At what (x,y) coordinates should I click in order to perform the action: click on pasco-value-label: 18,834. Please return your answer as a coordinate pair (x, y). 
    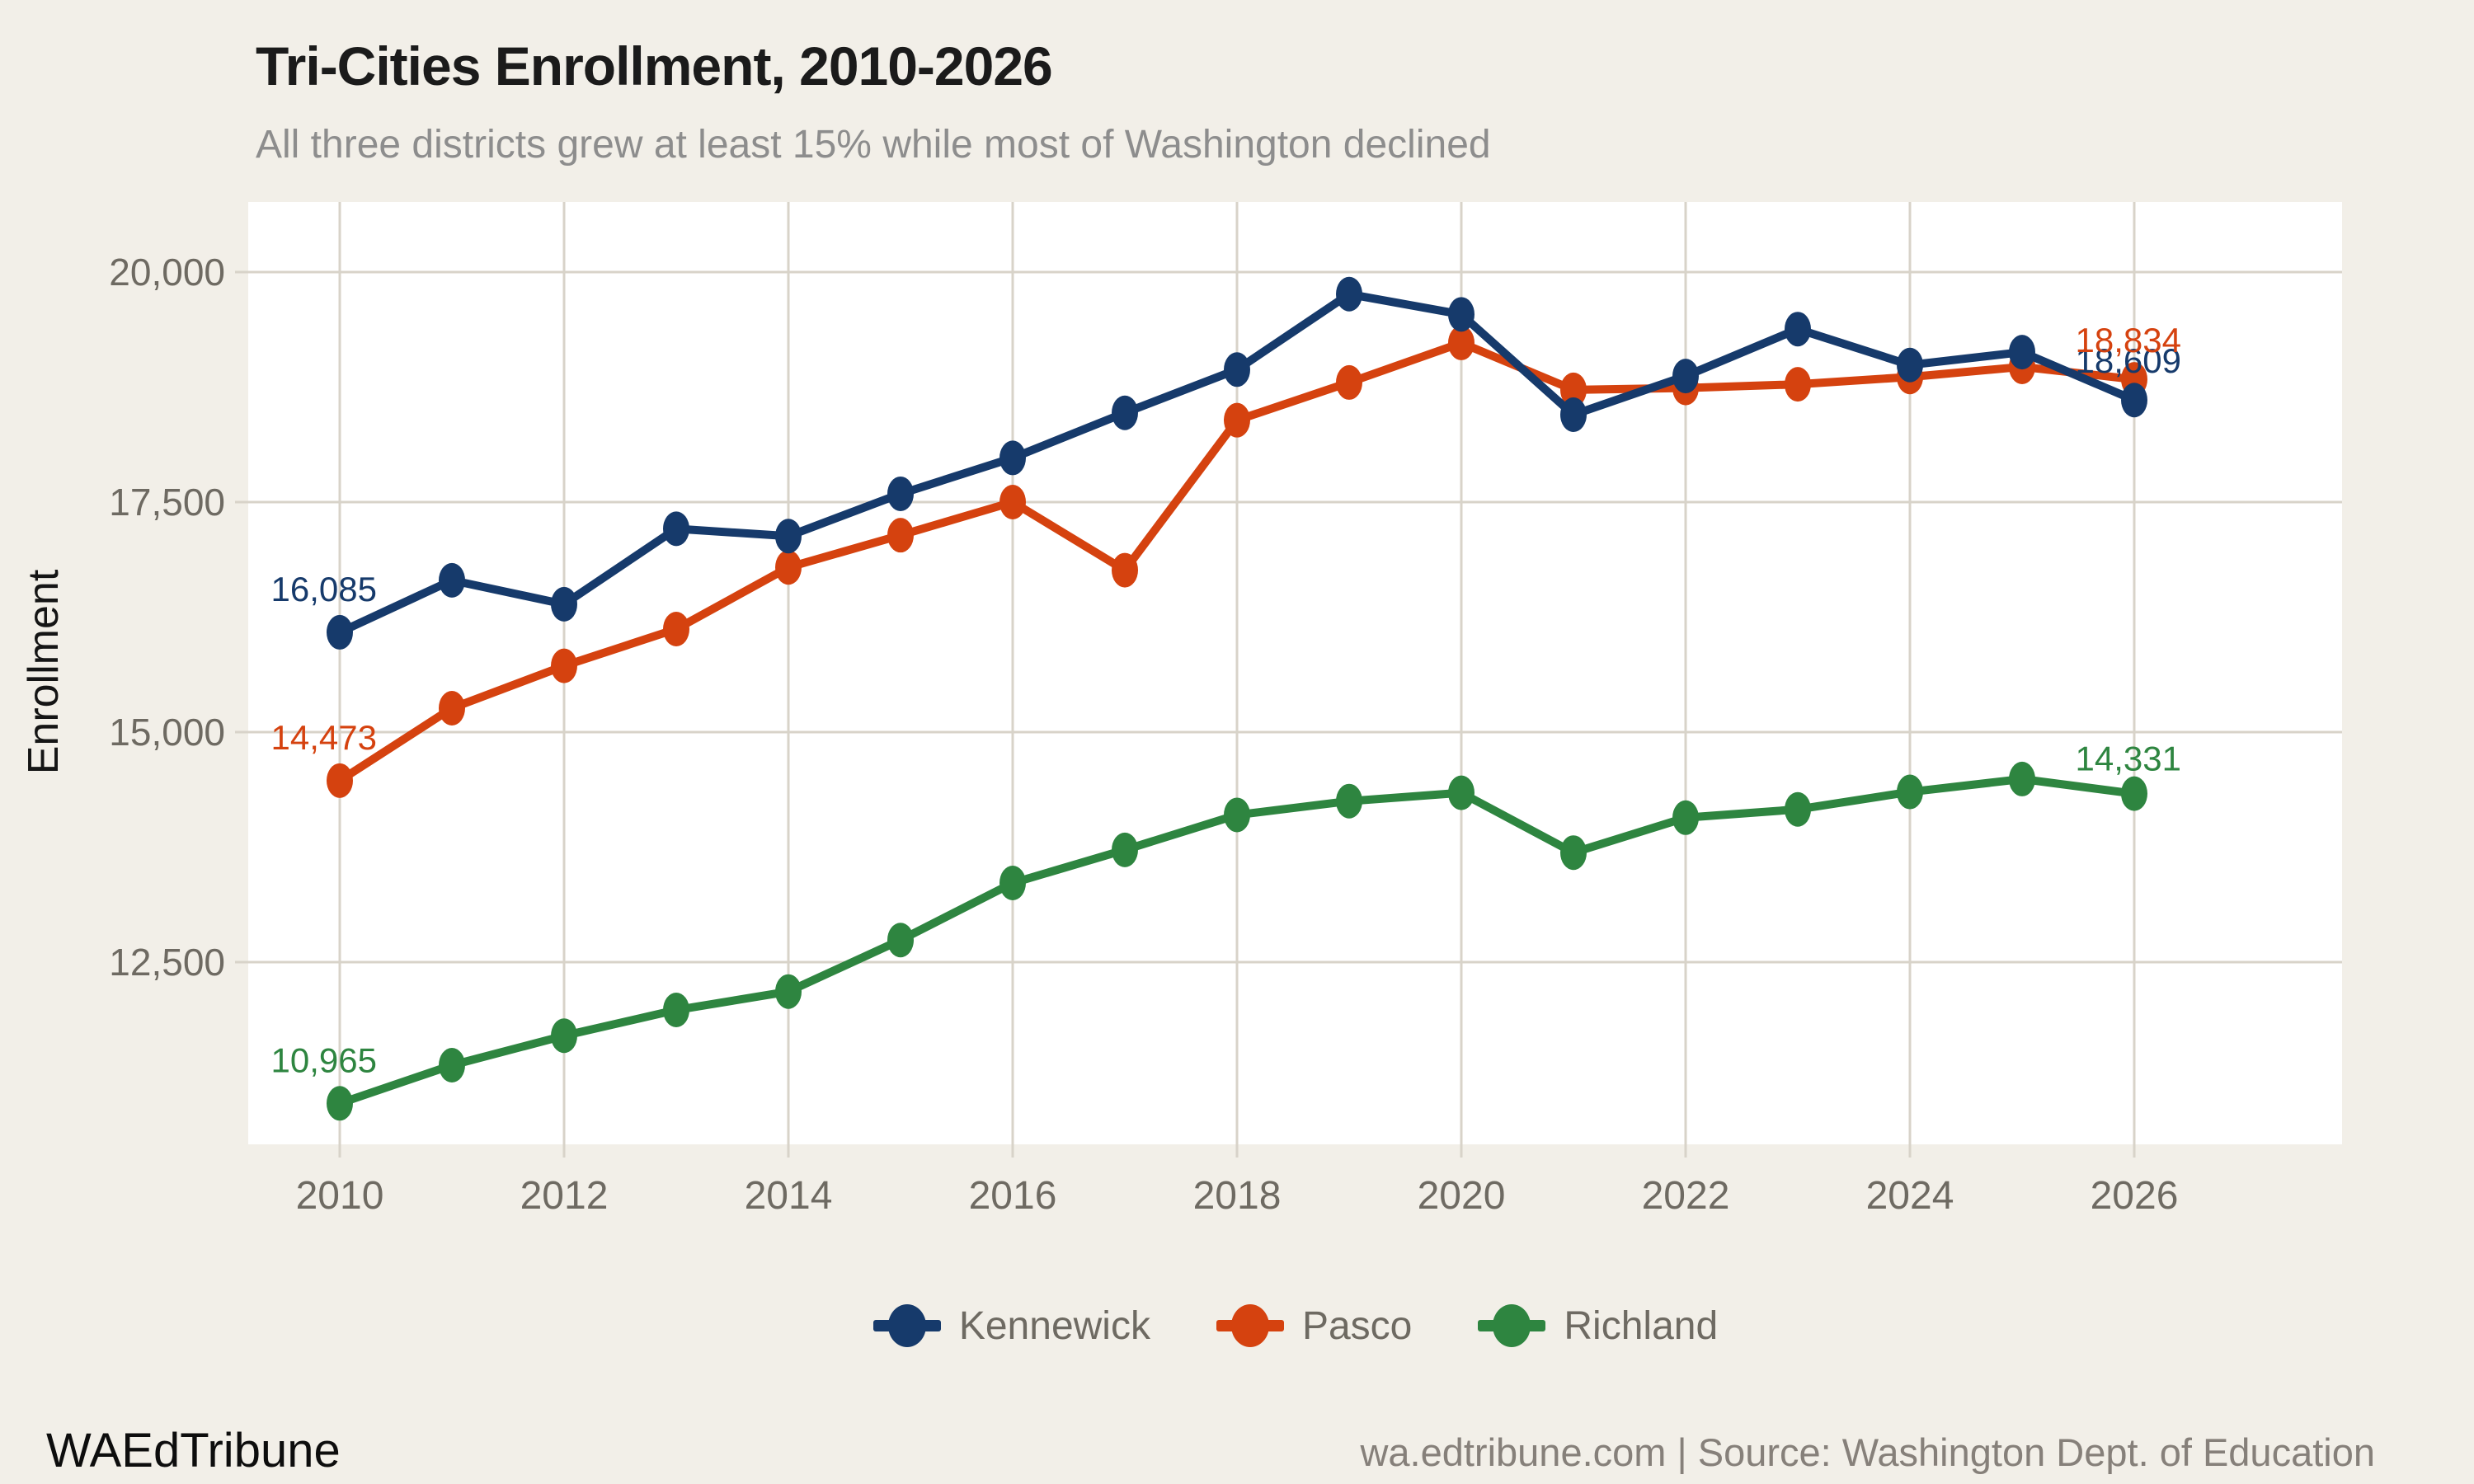
    Looking at the image, I should click on (2128, 340).